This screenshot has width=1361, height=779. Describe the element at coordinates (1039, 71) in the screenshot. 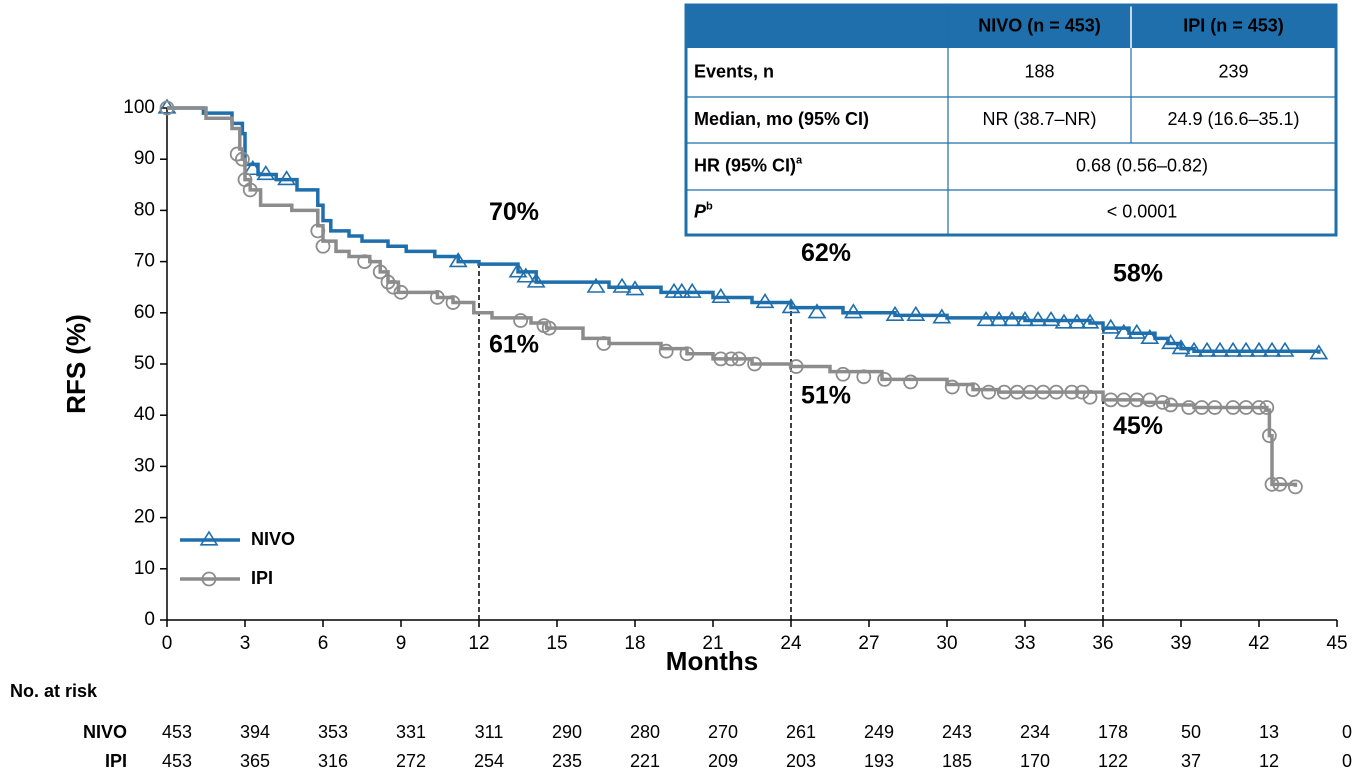

I see `table-cell: 188` at that location.